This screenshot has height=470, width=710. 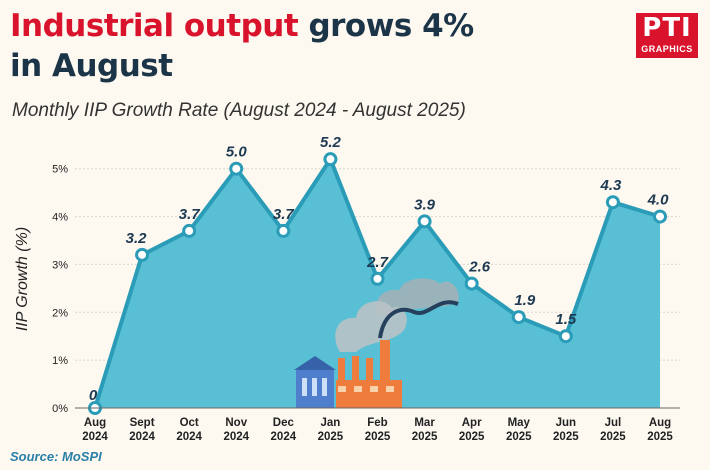 I want to click on data-label: 3.2, so click(x=137, y=238).